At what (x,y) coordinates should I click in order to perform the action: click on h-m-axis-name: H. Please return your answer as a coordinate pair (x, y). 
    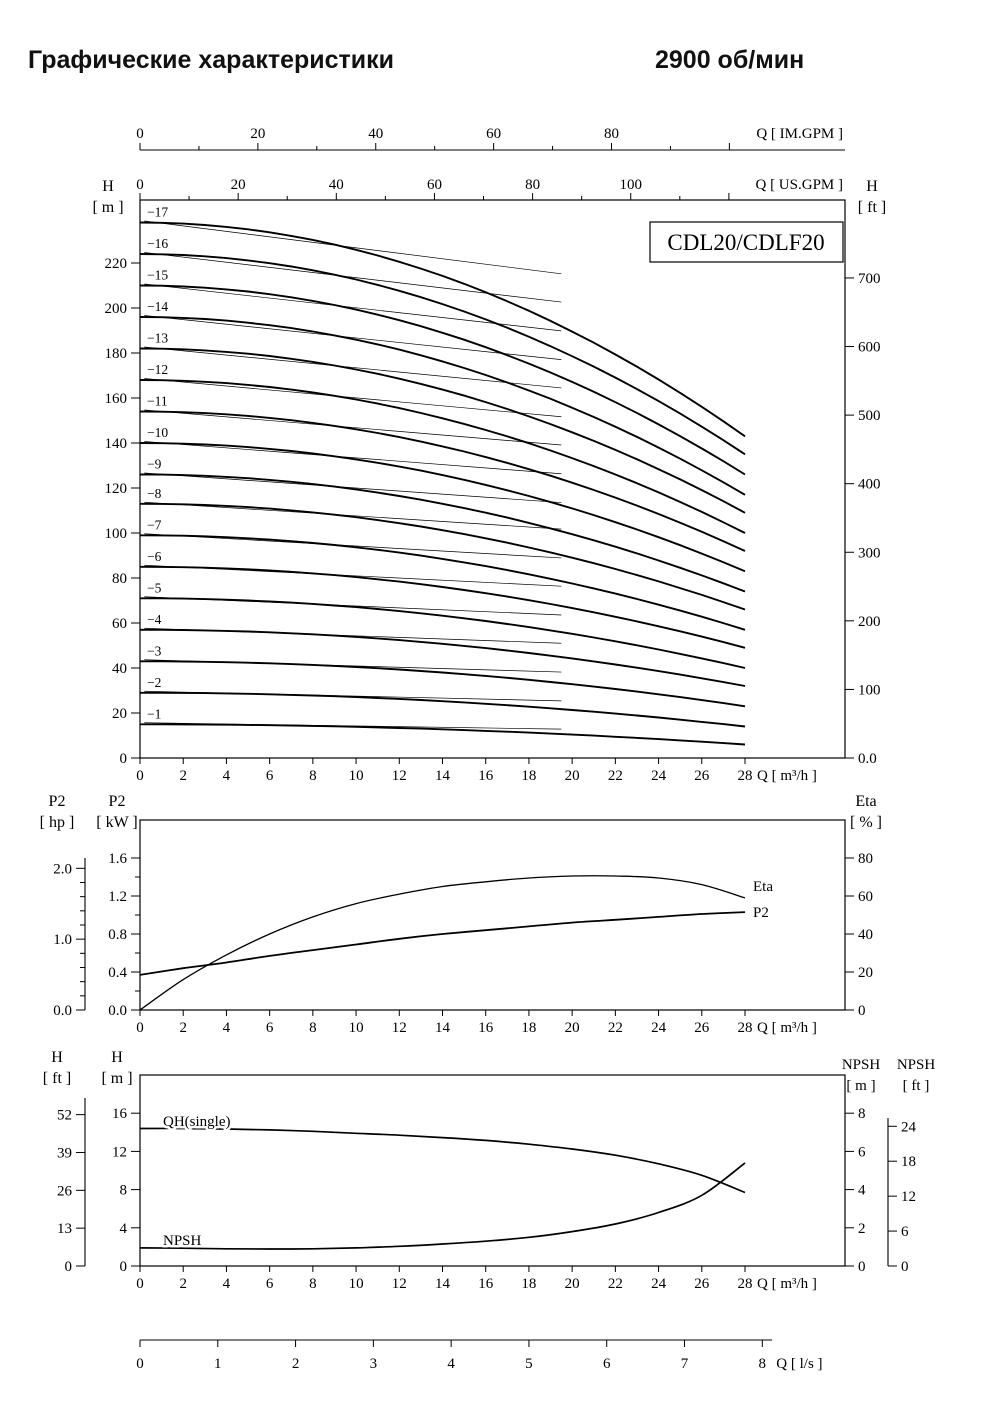
    Looking at the image, I should click on (108, 186).